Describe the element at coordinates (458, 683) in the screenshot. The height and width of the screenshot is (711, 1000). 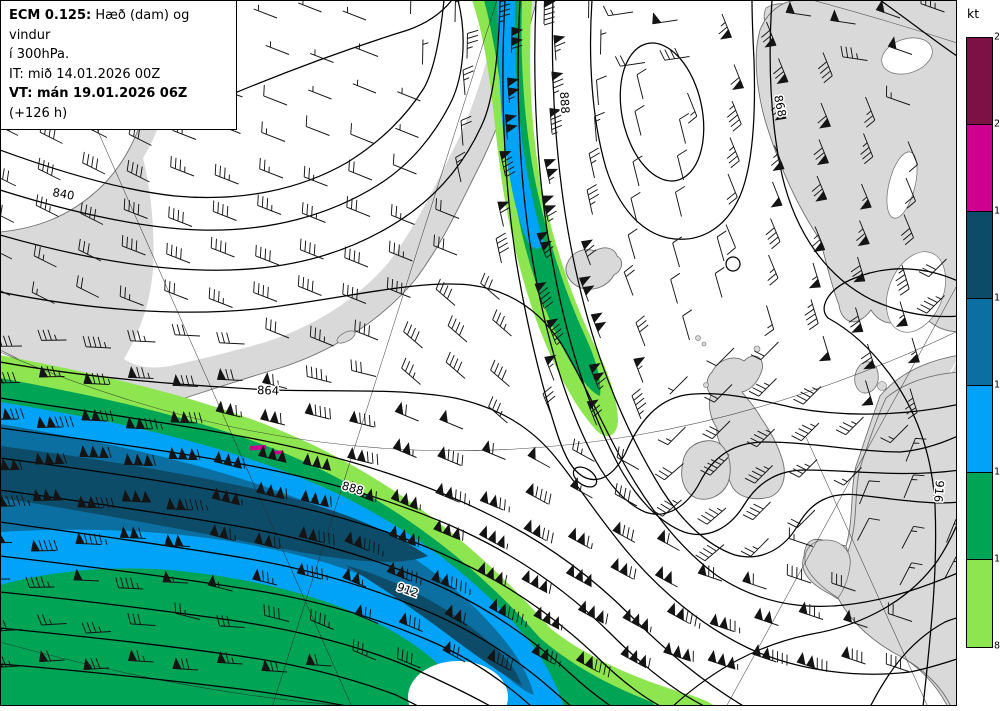
I see `jet-notch` at that location.